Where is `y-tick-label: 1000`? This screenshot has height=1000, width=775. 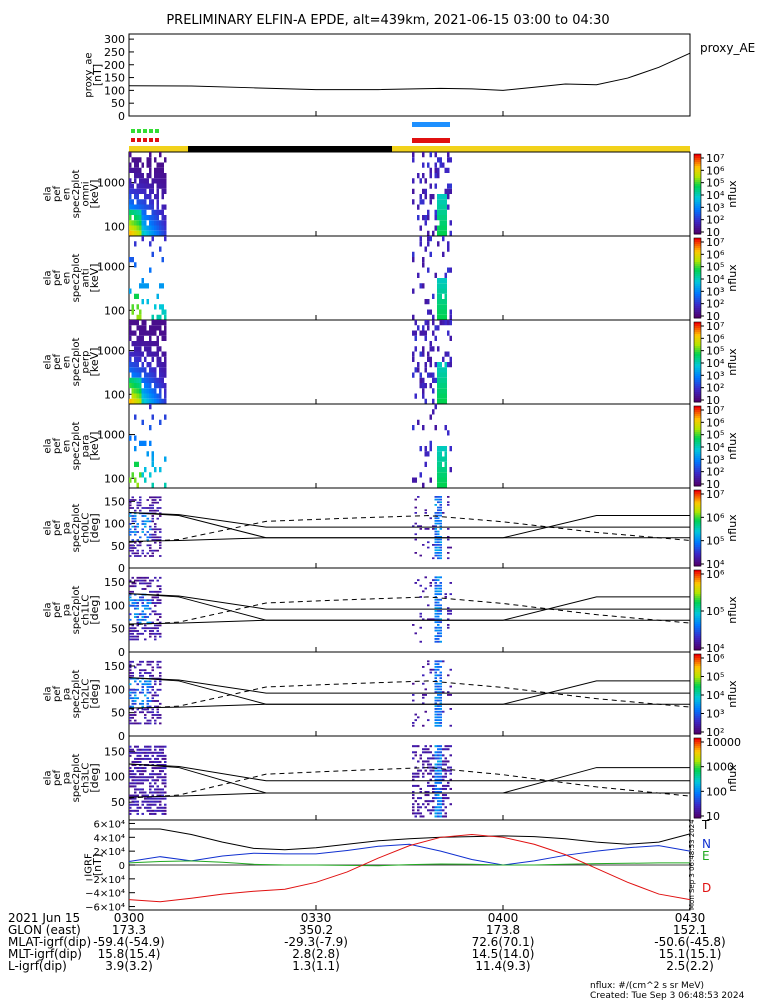 y-tick-label: 1000 is located at coordinates (111, 435).